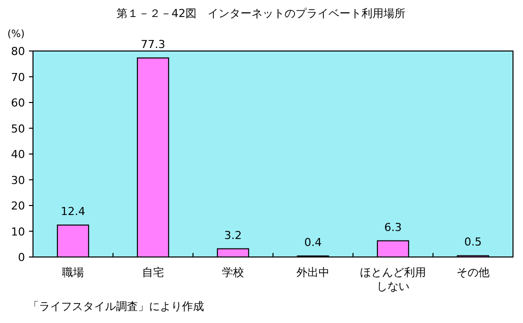  I want to click on data-label: 12.4, so click(73, 211).